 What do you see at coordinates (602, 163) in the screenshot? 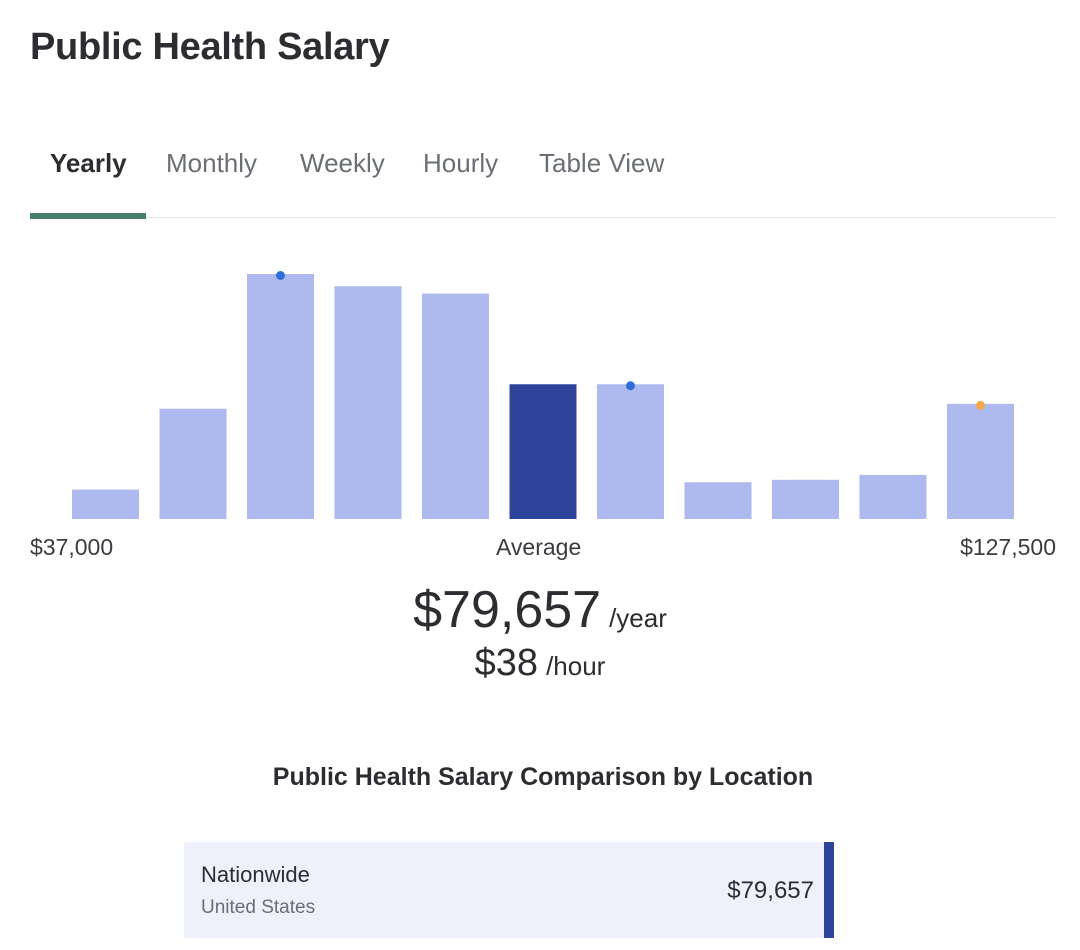
I see `tab-table-view: Table View` at bounding box center [602, 163].